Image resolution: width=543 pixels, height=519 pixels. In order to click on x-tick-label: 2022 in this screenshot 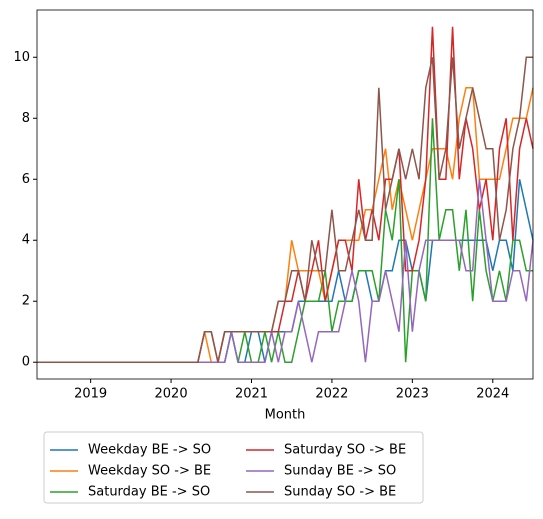, I will do `click(331, 394)`.